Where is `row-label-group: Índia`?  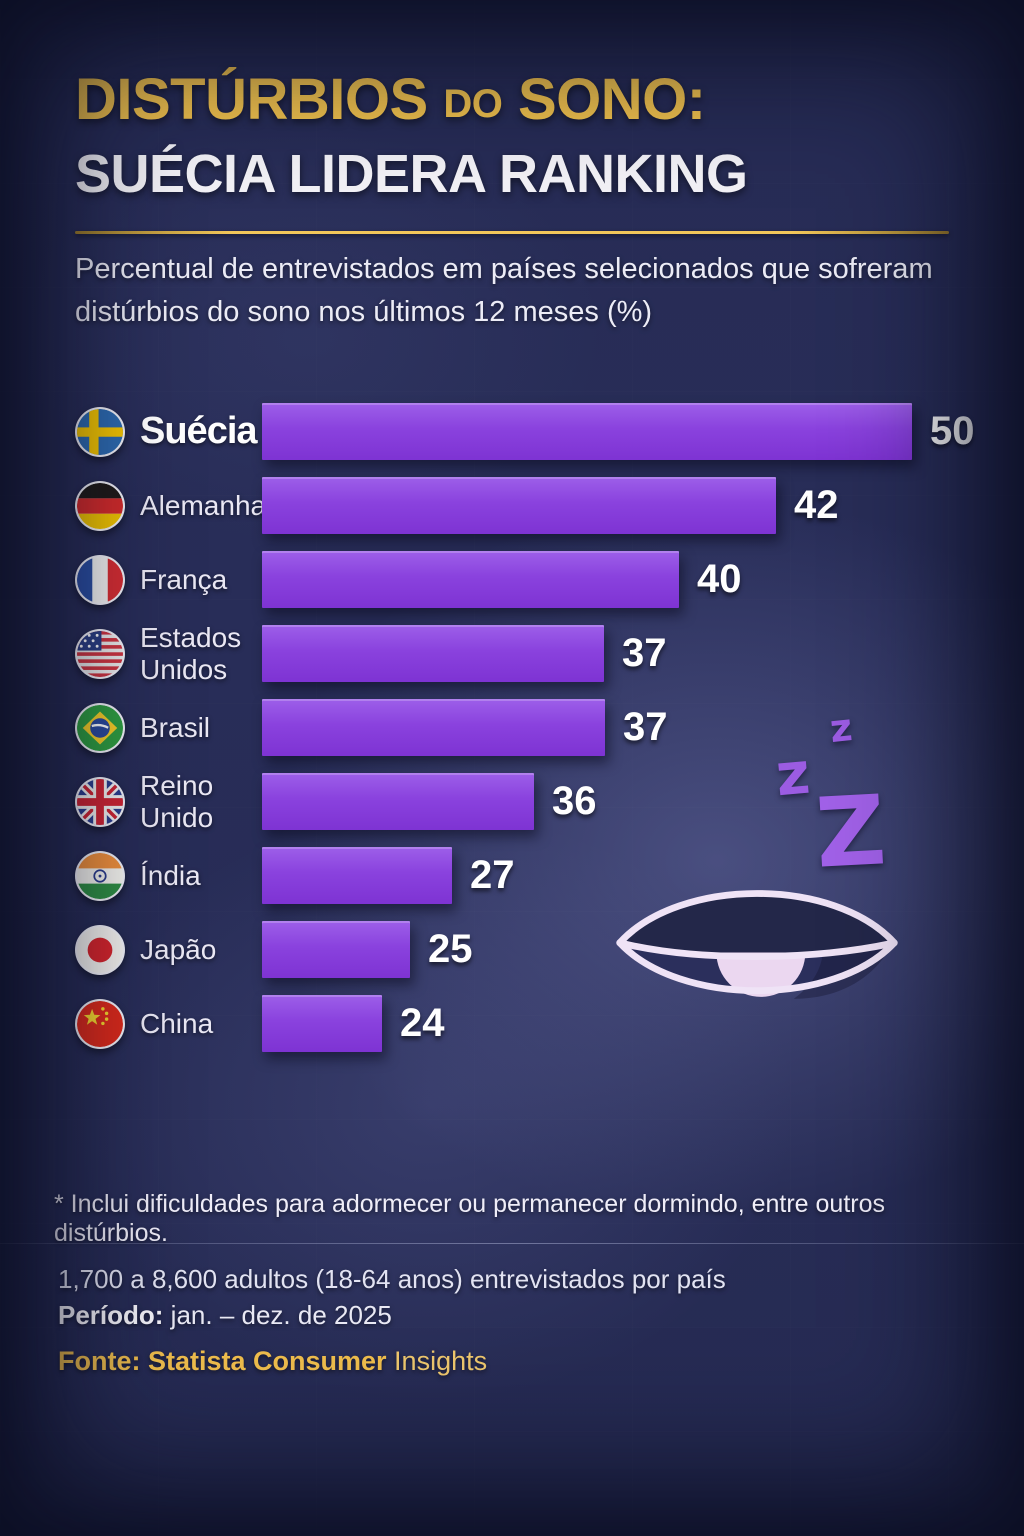 row-label-group: Índia is located at coordinates (168, 875).